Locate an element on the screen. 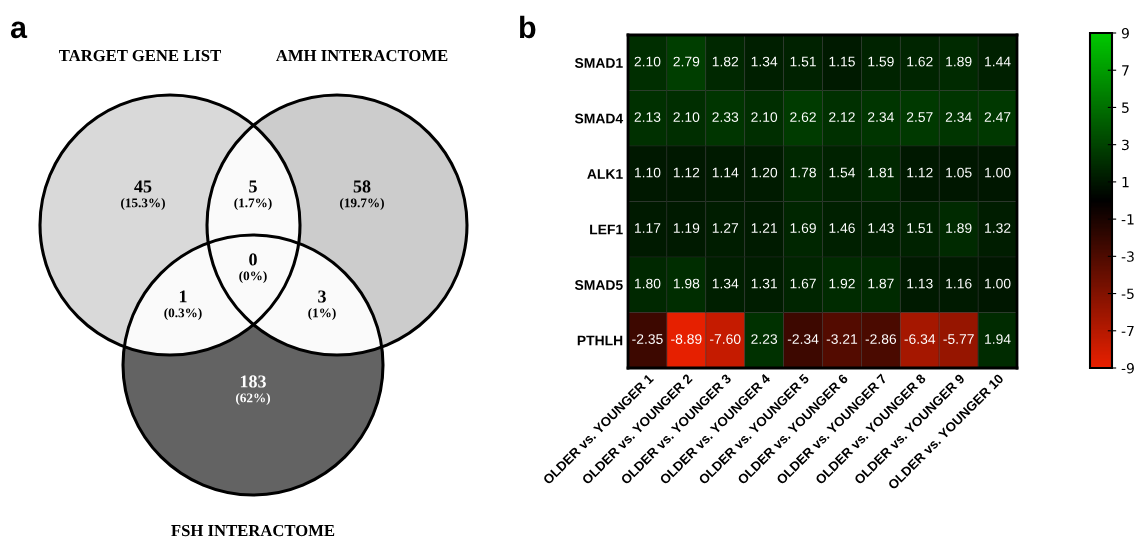 The width and height of the screenshot is (1146, 543). data-label: 1.82 is located at coordinates (725, 61).